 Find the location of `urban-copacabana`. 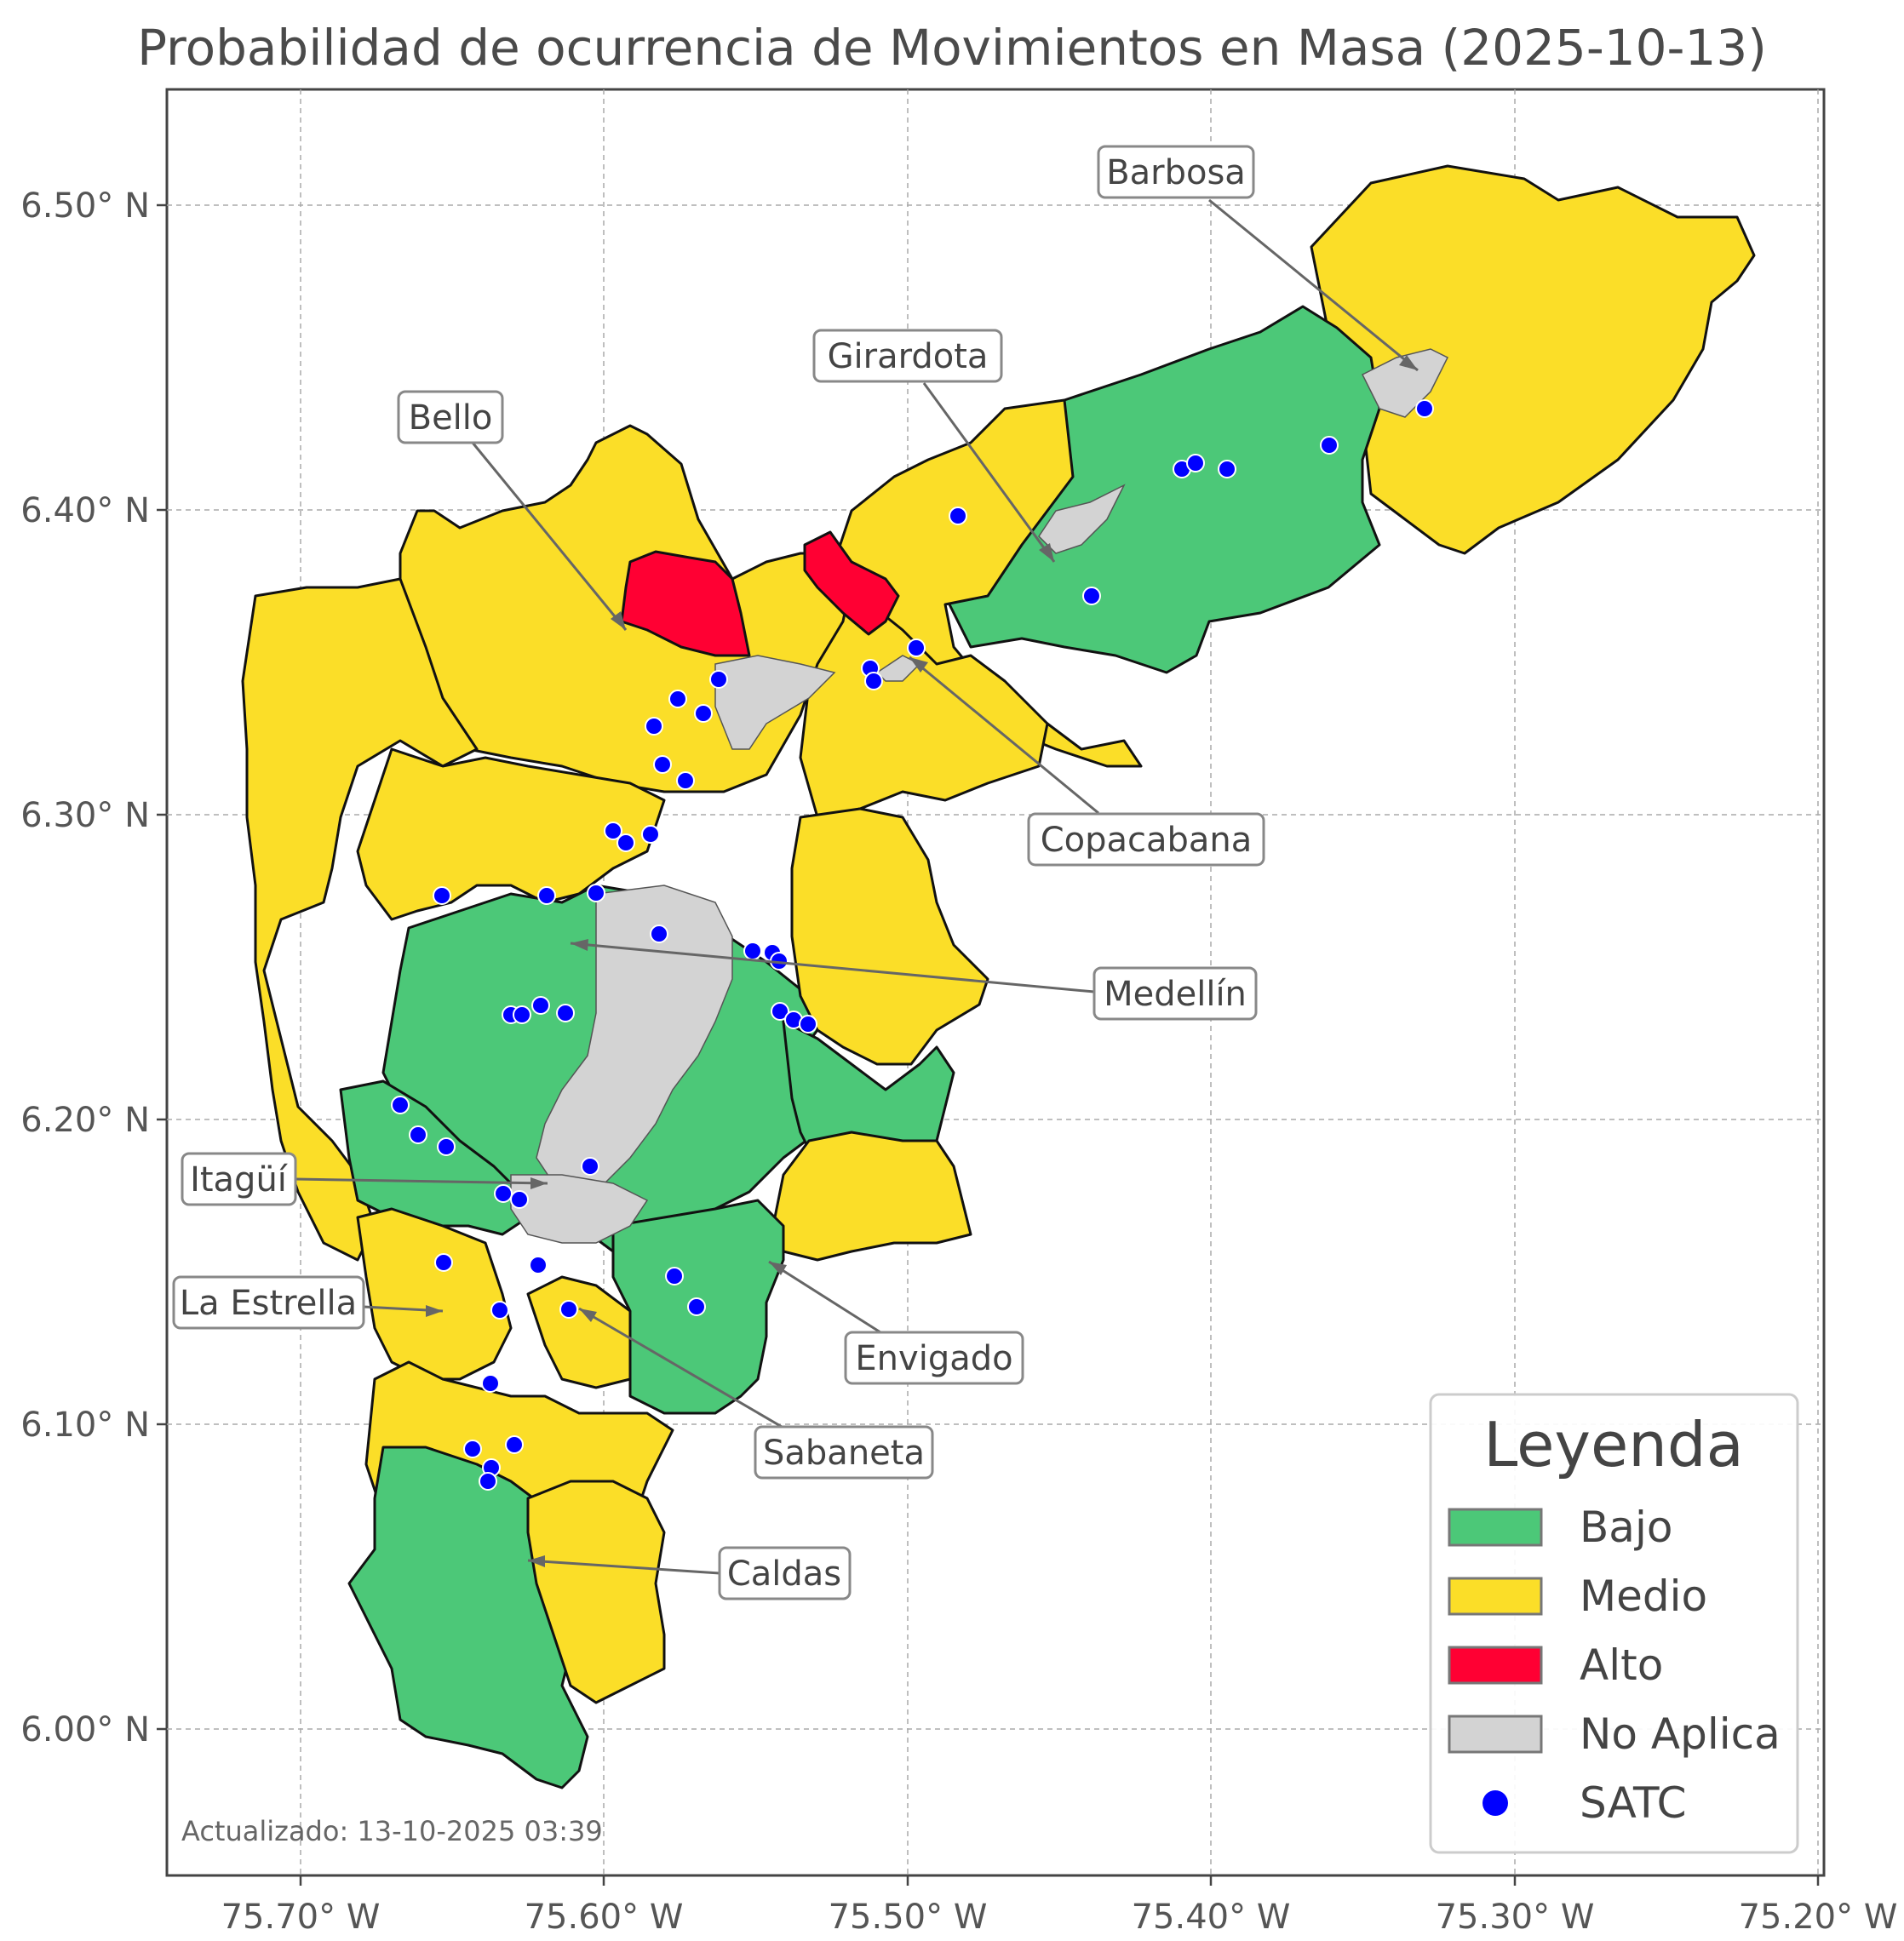

urban-copacabana is located at coordinates (898, 668).